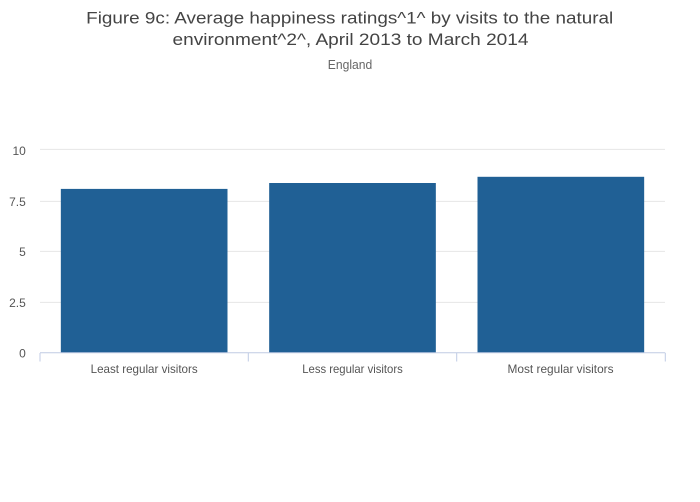 The height and width of the screenshot is (502, 700). What do you see at coordinates (352, 369) in the screenshot?
I see `svg-text: Less regular visitors` at bounding box center [352, 369].